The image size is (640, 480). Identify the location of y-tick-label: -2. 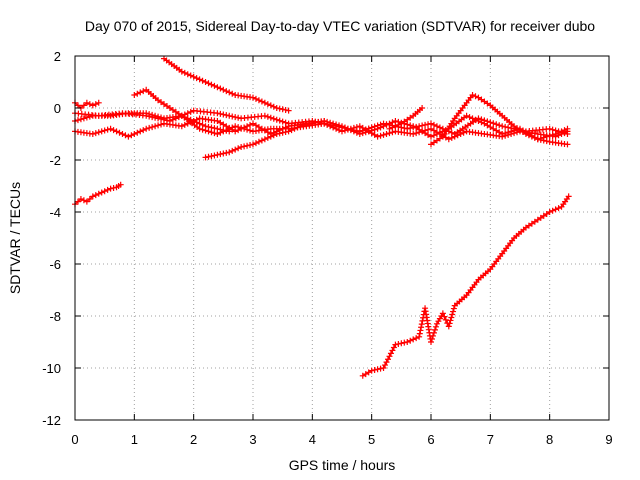
(55, 160).